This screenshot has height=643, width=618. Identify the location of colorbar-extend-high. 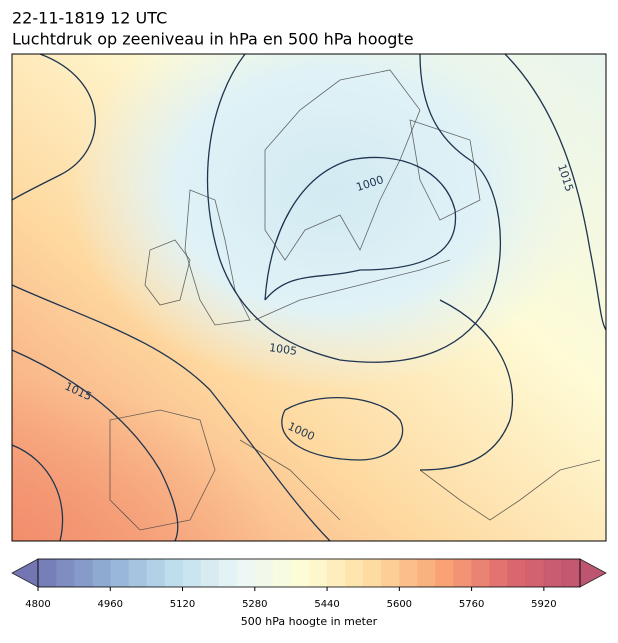
(593, 573).